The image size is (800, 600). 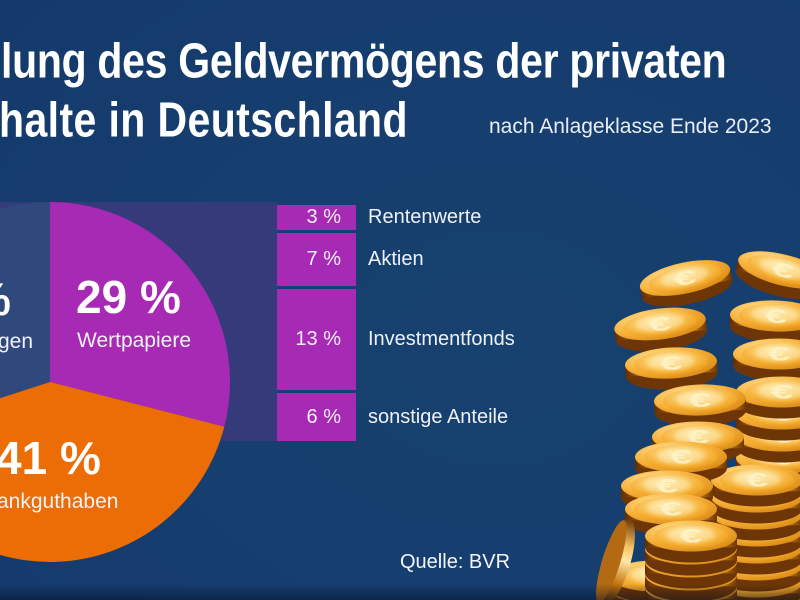 What do you see at coordinates (5, 299) in the screenshot?
I see `versicherungen-value-label: %` at bounding box center [5, 299].